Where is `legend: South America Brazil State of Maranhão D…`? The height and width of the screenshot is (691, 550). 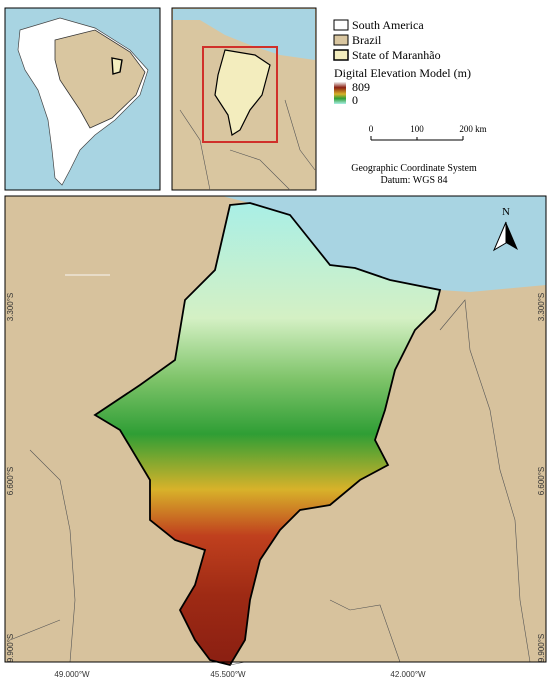 legend: South America Brazil State of Maranhão D… is located at coordinates (402, 62).